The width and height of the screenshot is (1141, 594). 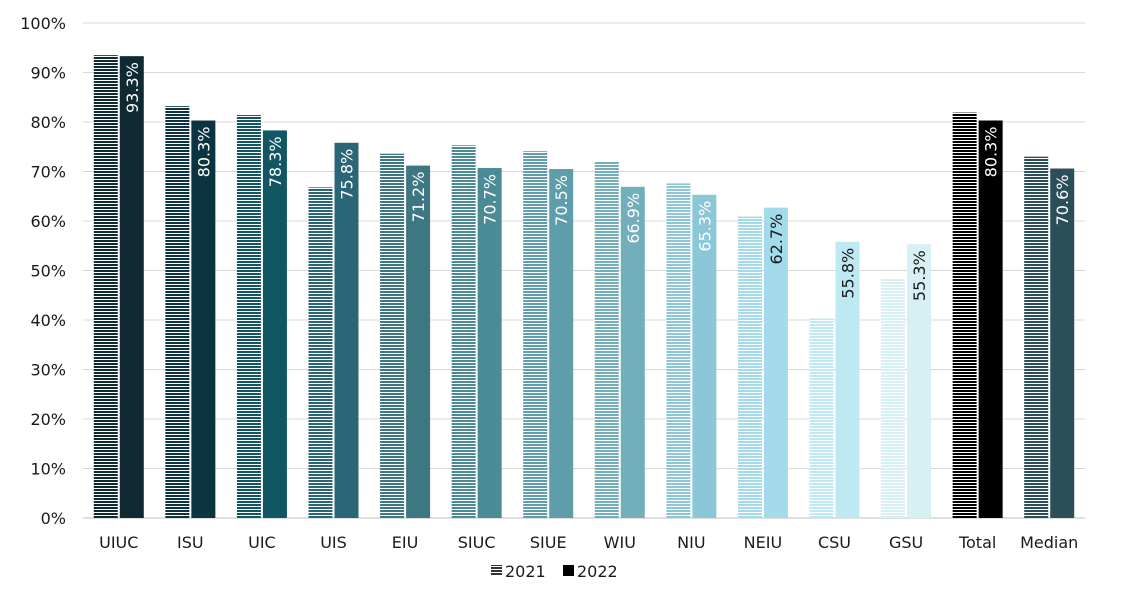 What do you see at coordinates (990, 319) in the screenshot?
I see `bar-2022-total` at bounding box center [990, 319].